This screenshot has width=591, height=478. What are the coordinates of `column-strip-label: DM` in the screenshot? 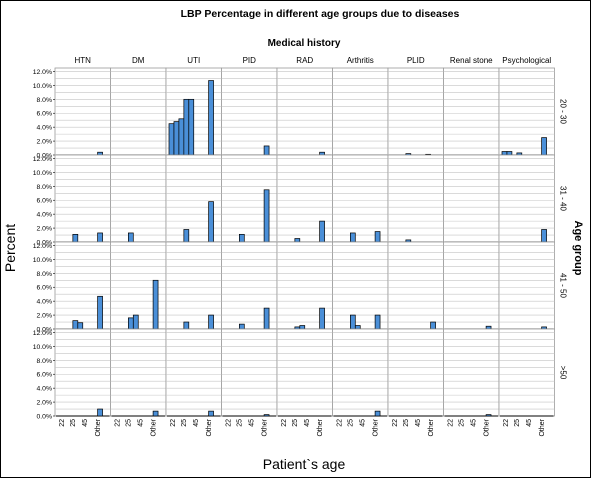 It's located at (138, 60).